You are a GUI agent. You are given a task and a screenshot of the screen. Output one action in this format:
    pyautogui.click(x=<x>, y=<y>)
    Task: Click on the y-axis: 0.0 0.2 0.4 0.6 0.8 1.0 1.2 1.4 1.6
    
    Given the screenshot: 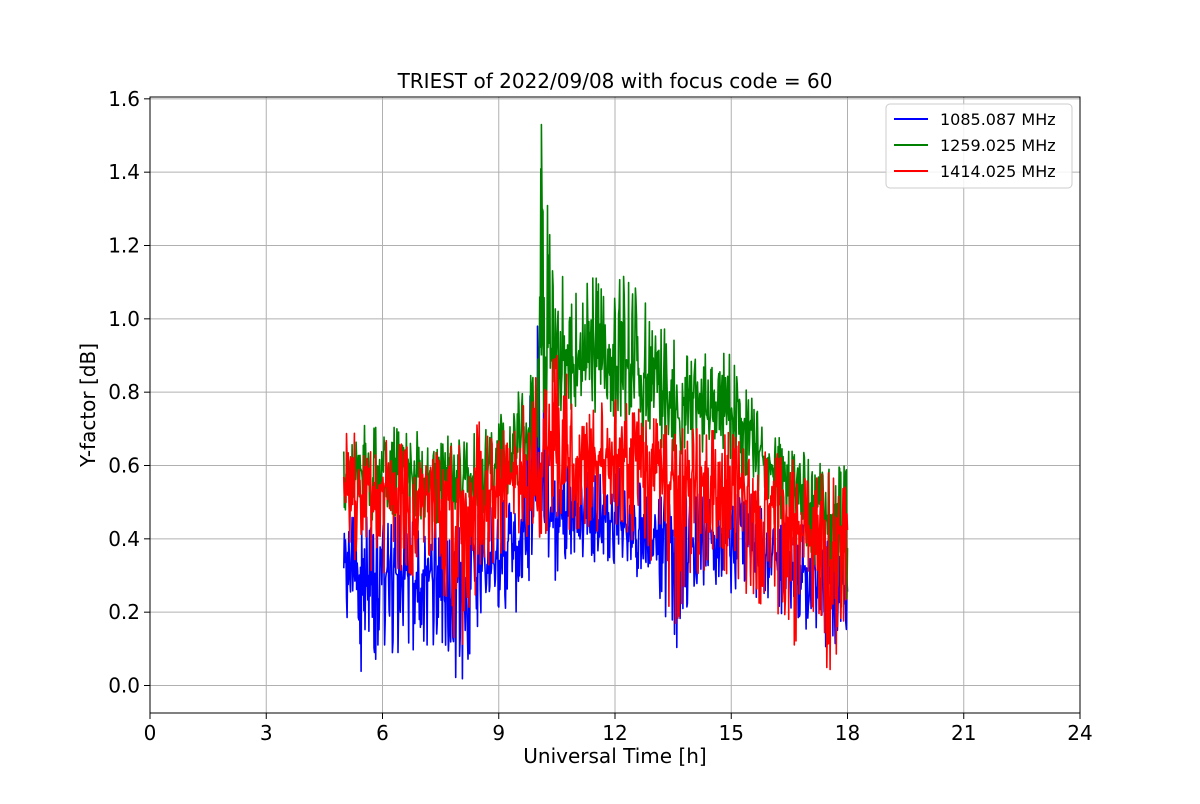 What is the action you would take?
    pyautogui.click(x=129, y=392)
    